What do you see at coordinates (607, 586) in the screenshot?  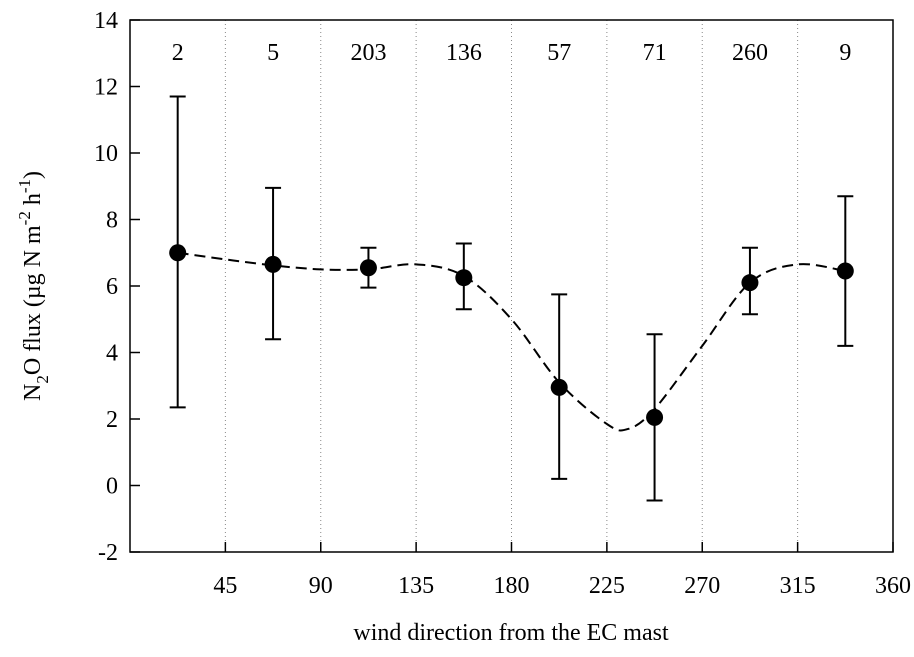 I see `x-tick-label: 225` at bounding box center [607, 586].